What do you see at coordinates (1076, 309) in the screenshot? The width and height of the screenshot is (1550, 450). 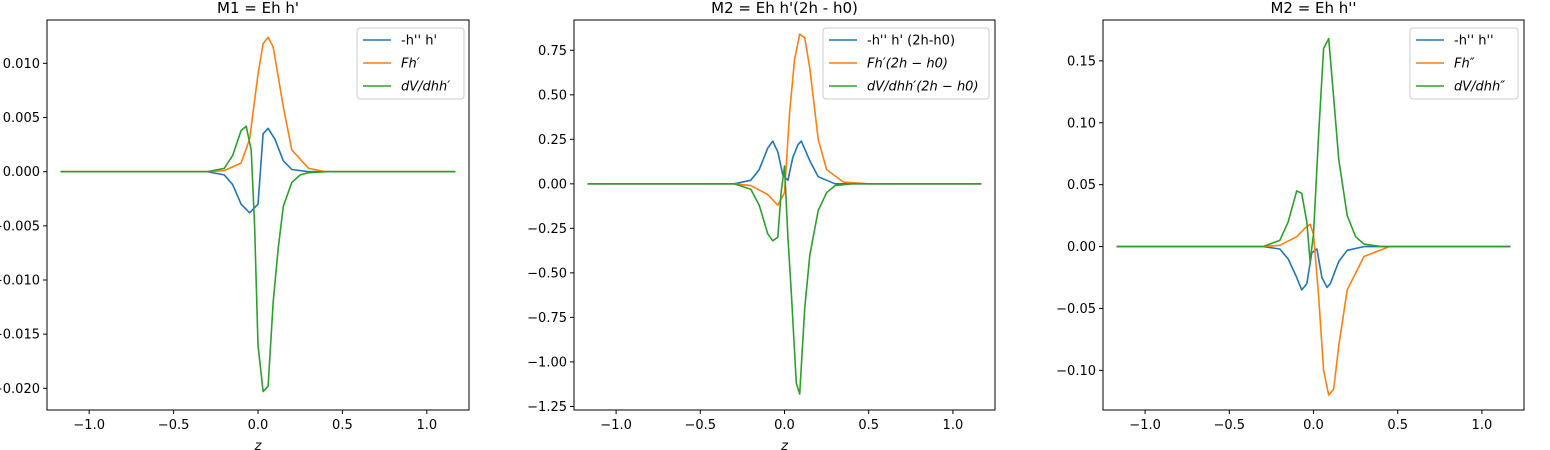 I see `y-tick-label: −0.05` at bounding box center [1076, 309].